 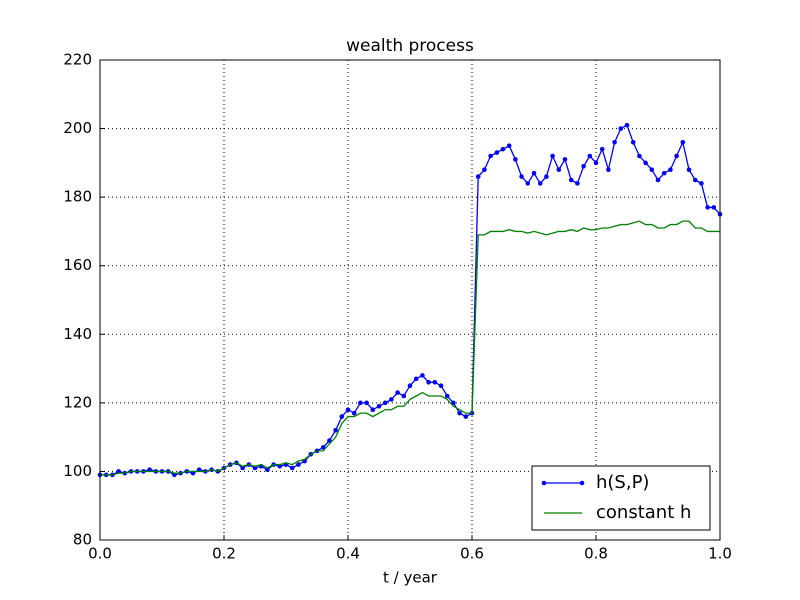 I want to click on y-tick-label: 140, so click(x=77, y=334).